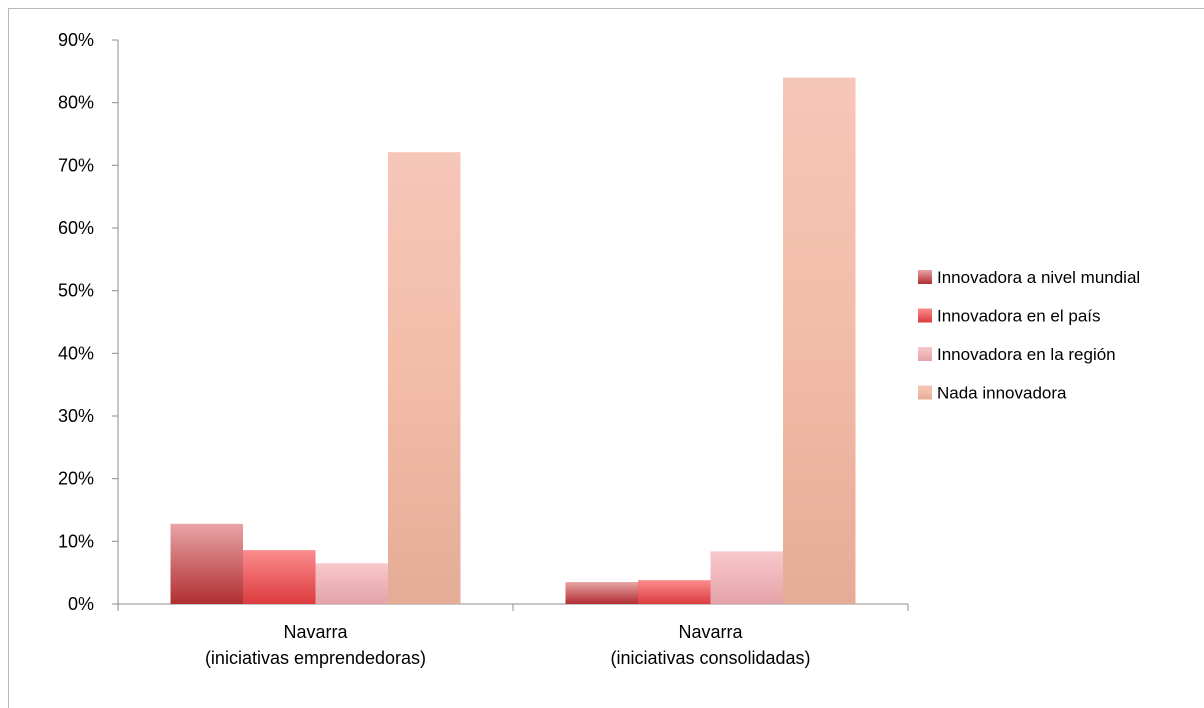 The height and width of the screenshot is (708, 1204). What do you see at coordinates (81, 604) in the screenshot?
I see `y-tick-label: 0%` at bounding box center [81, 604].